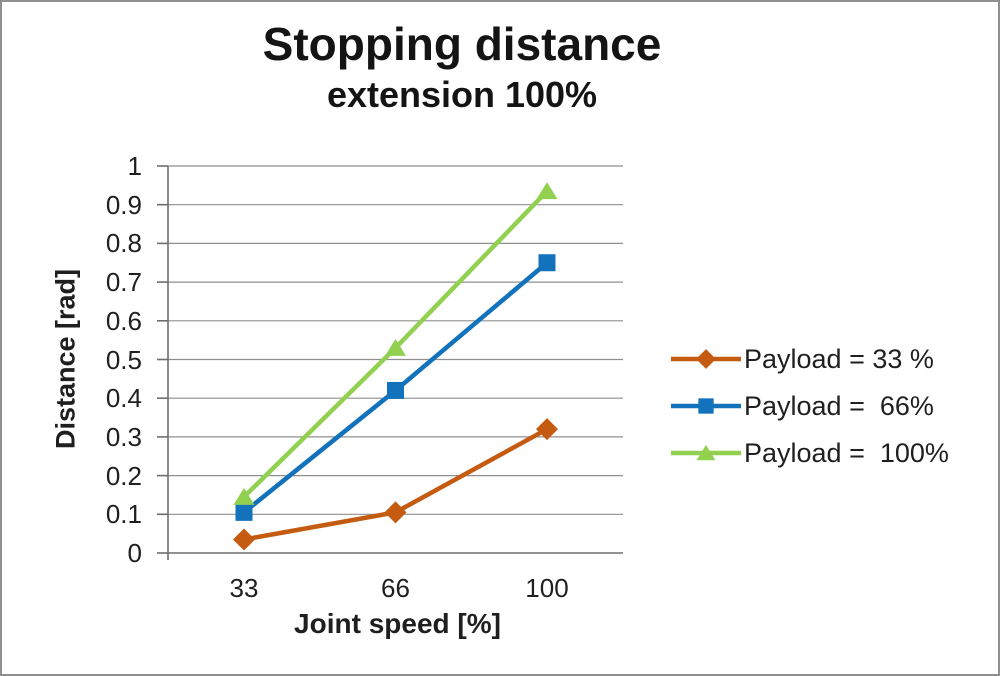 Image resolution: width=1000 pixels, height=676 pixels. Describe the element at coordinates (123, 398) in the screenshot. I see `y-tick-label: 0.4` at that location.